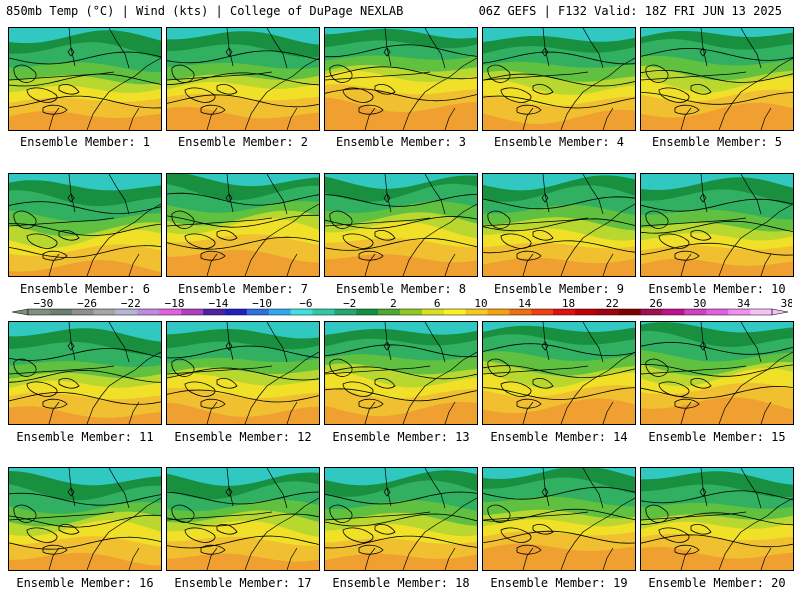 The height and width of the screenshot is (600, 800). What do you see at coordinates (393, 304) in the screenshot?
I see `colorbar-tick-label: 2` at bounding box center [393, 304].